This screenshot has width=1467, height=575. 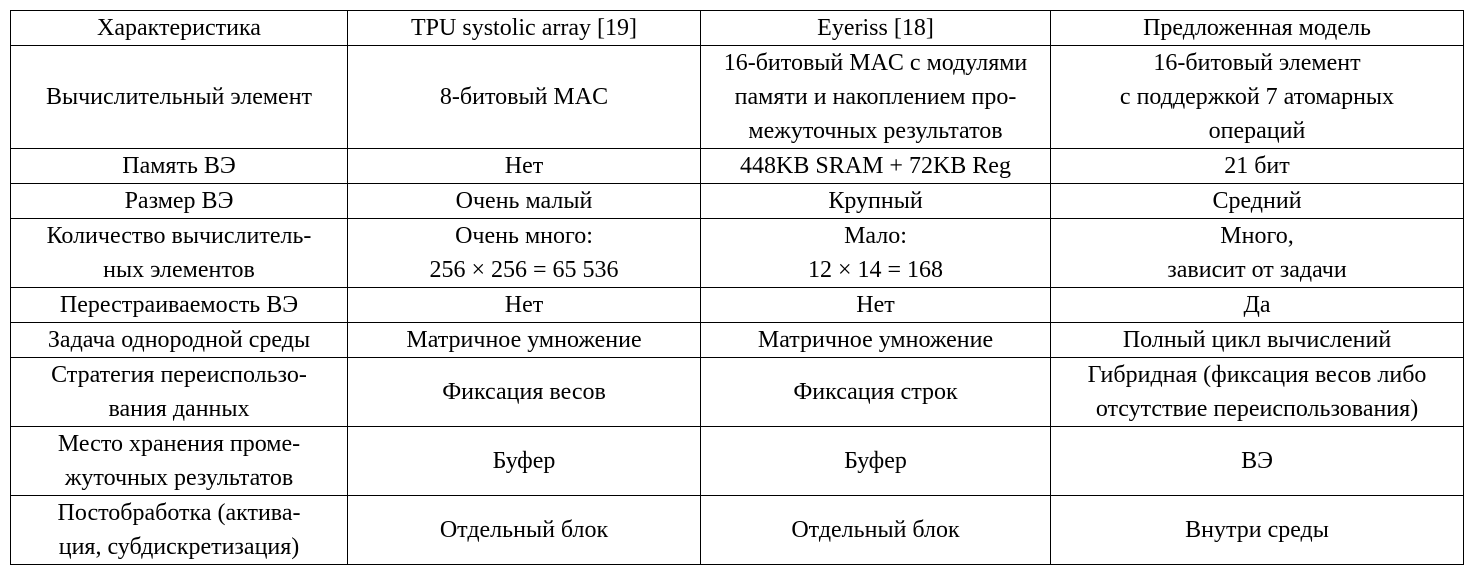 I want to click on header-eyeriss: Eyeriss [18], so click(x=875, y=28).